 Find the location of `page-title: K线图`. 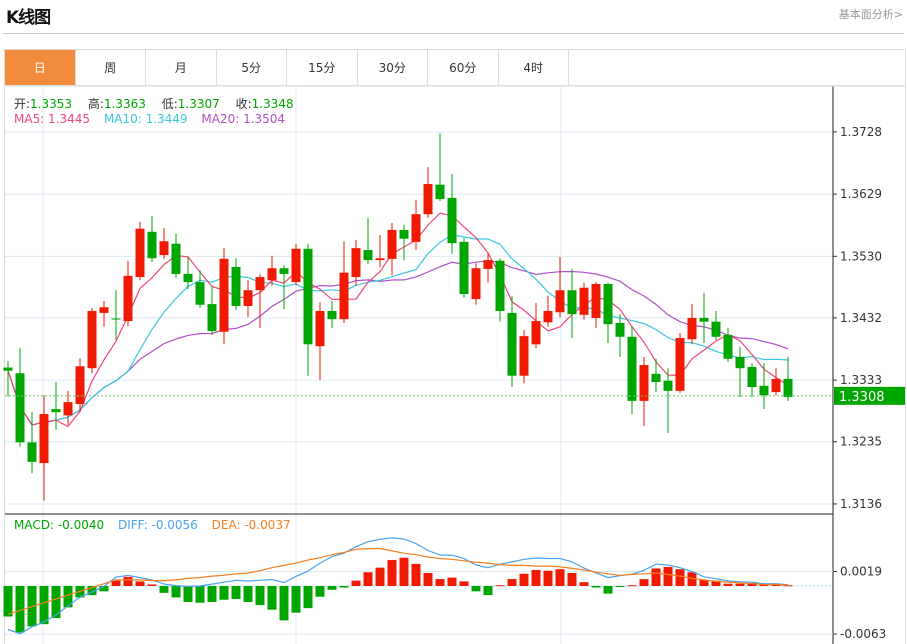

page-title: K线图 is located at coordinates (28, 18).